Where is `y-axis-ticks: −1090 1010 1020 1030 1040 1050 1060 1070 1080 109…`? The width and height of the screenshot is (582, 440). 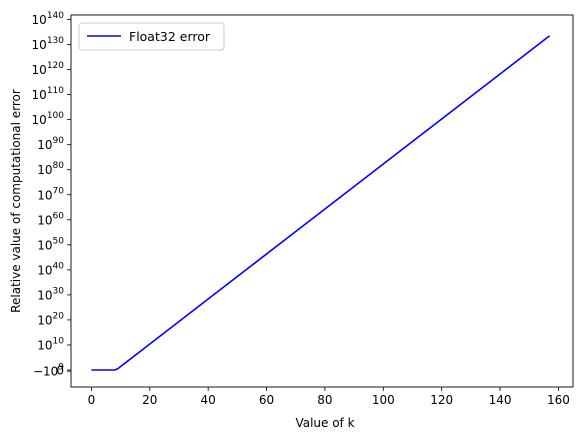 y-axis-ticks: −1090 1010 1020 1030 1040 1050 1060 1070 1080 109… is located at coordinates (51, 195).